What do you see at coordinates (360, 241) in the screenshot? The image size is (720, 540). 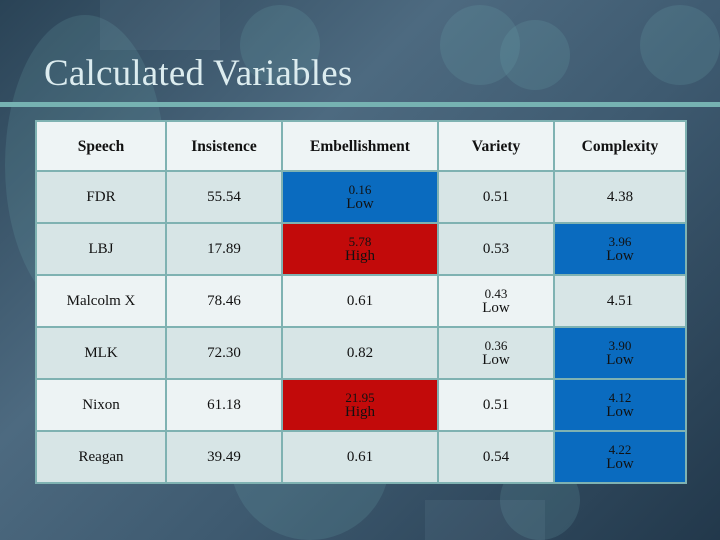 I see `cell-value: 5.78` at bounding box center [360, 241].